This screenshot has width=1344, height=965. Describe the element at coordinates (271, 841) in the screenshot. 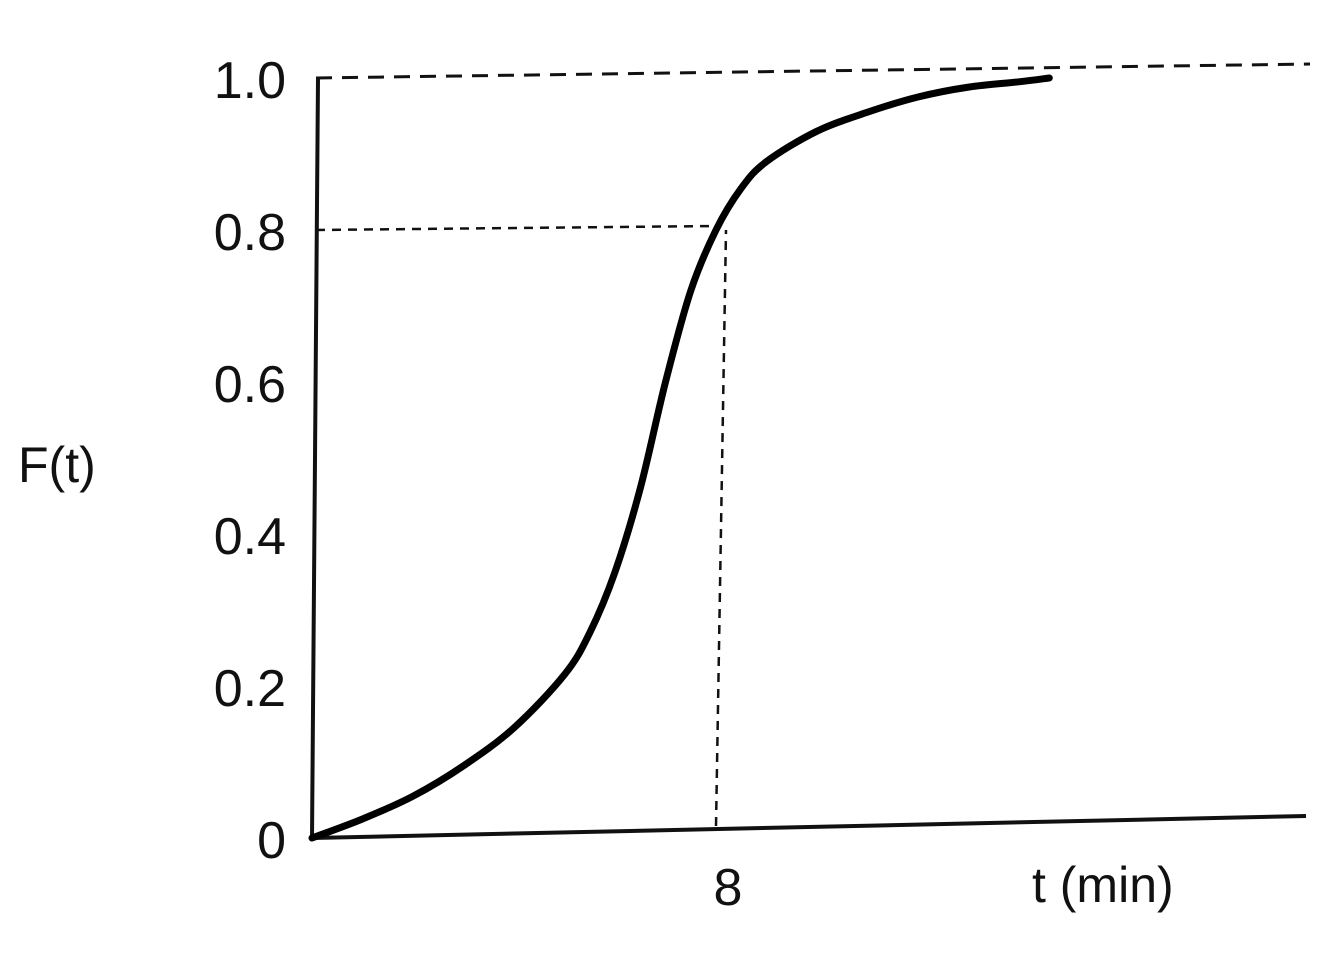

I see `y-tick-label: 0` at that location.